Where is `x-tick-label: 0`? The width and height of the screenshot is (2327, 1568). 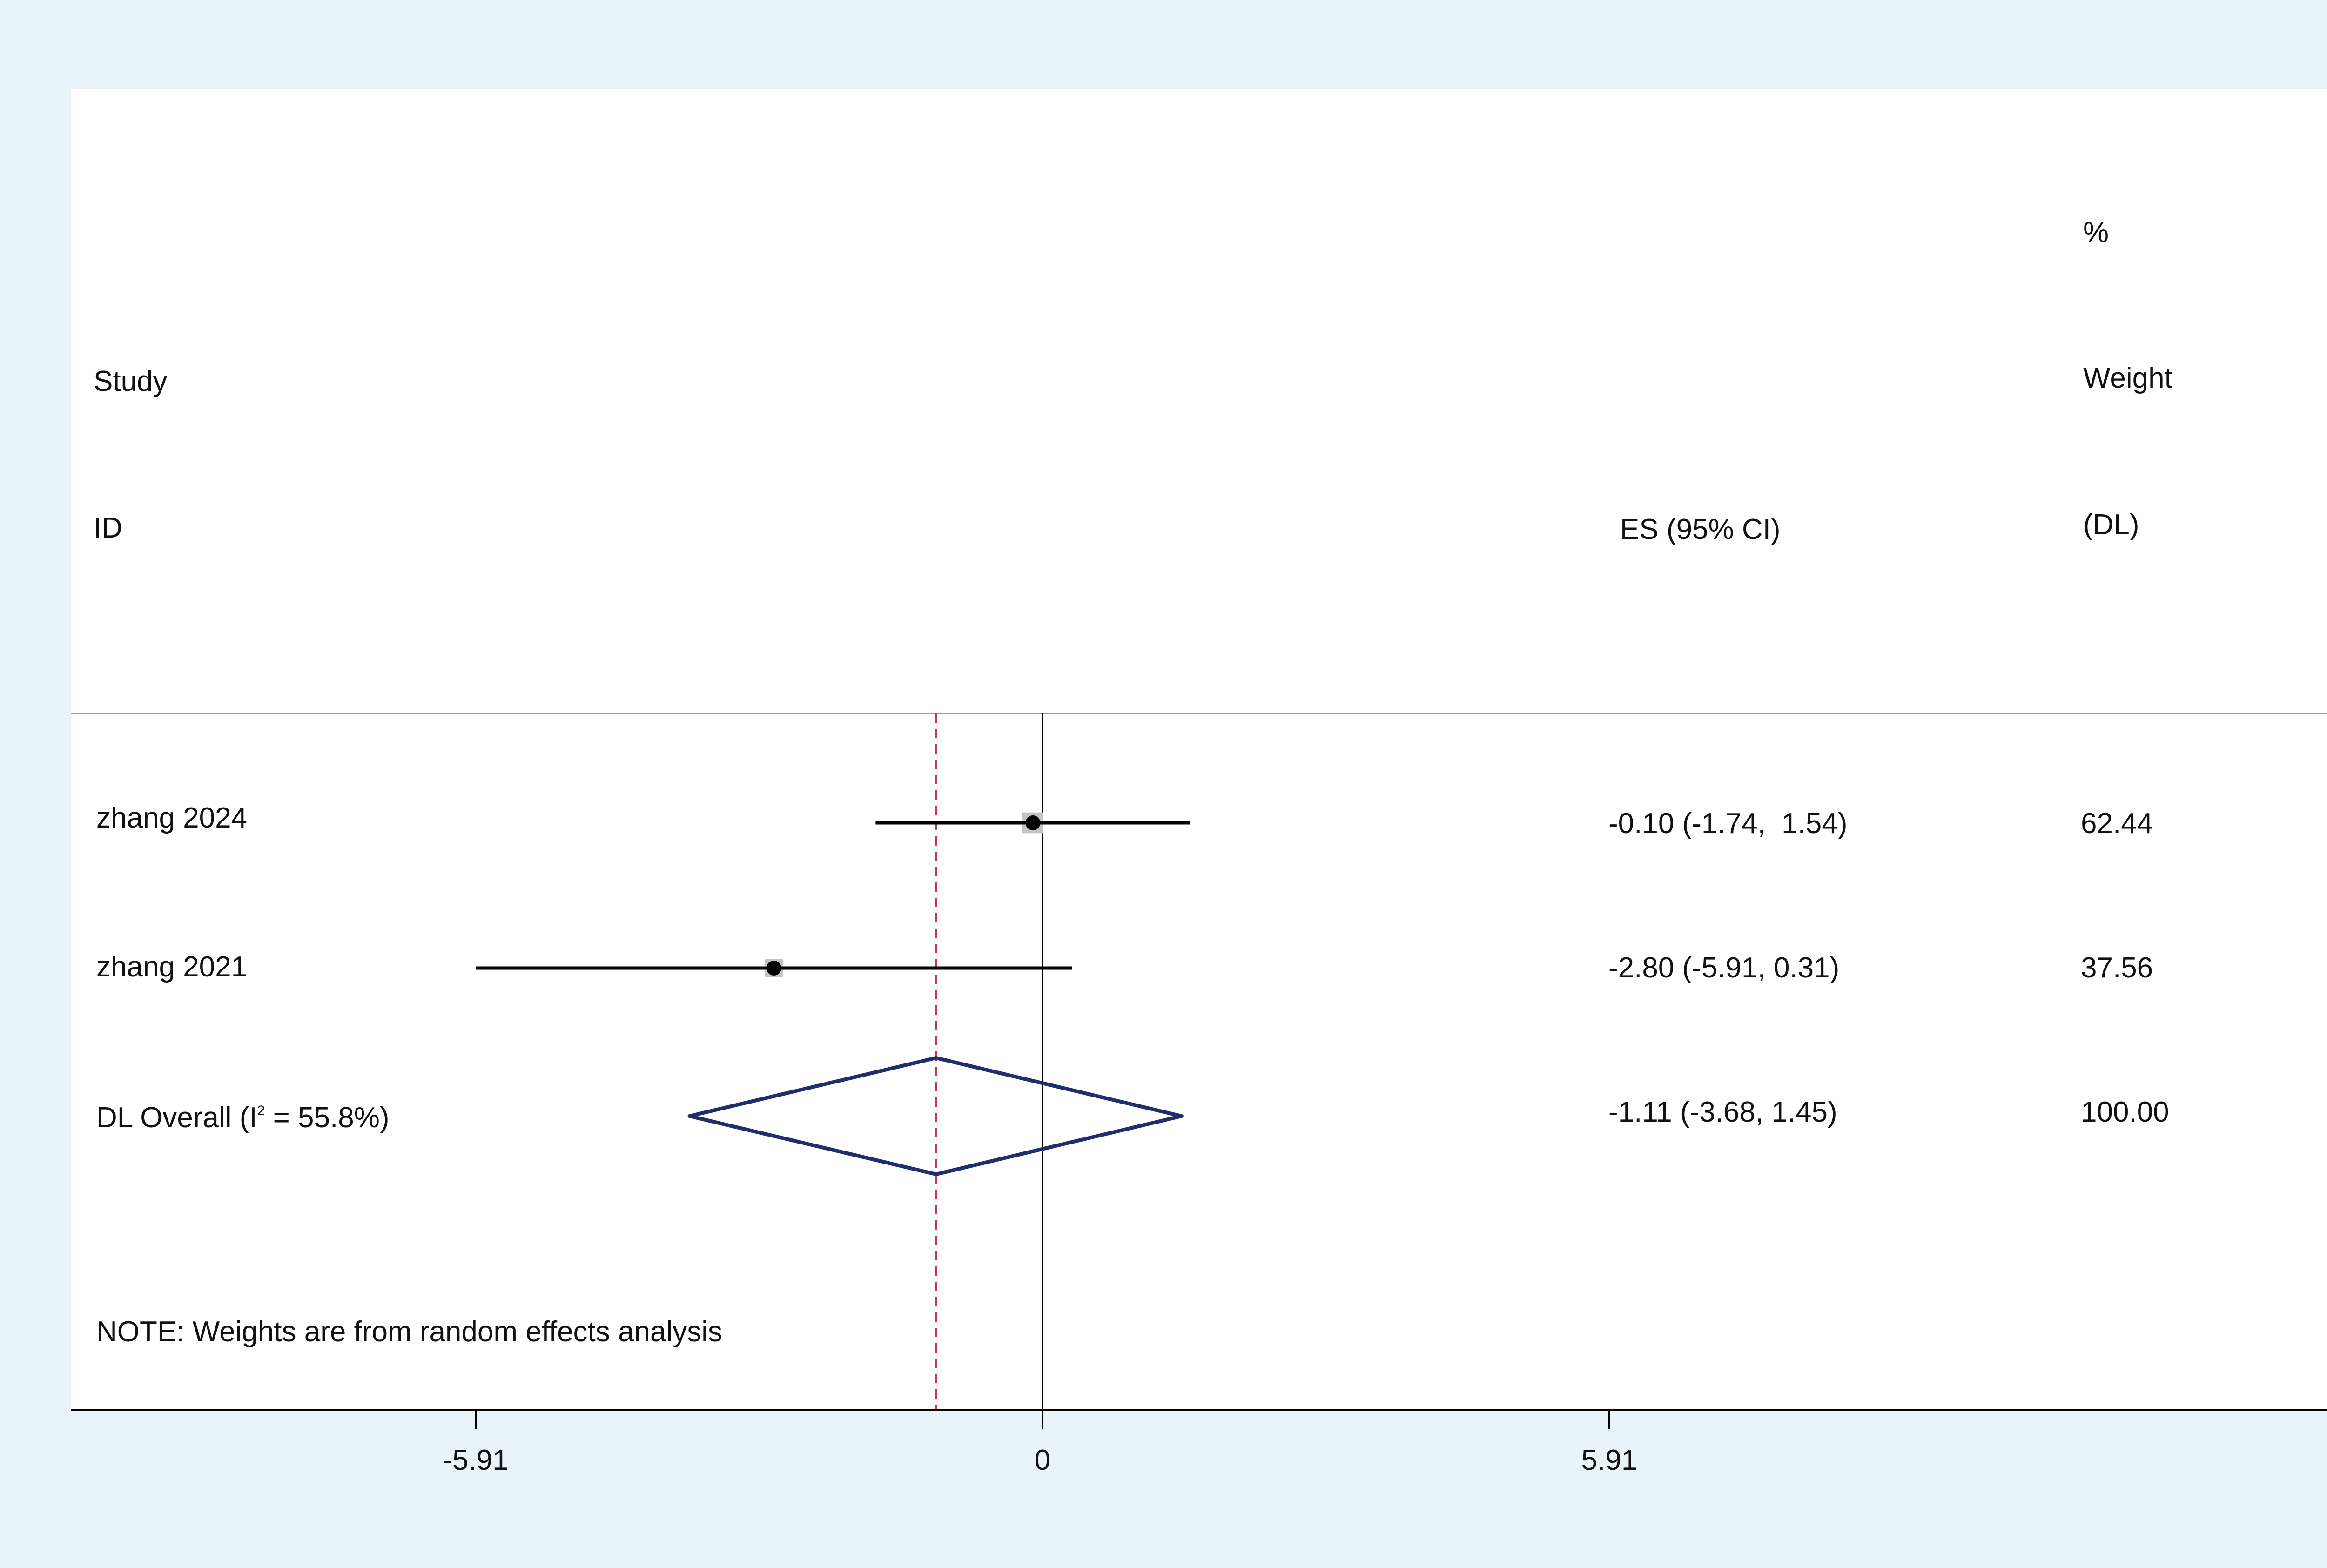
x-tick-label: 0 is located at coordinates (1042, 1460).